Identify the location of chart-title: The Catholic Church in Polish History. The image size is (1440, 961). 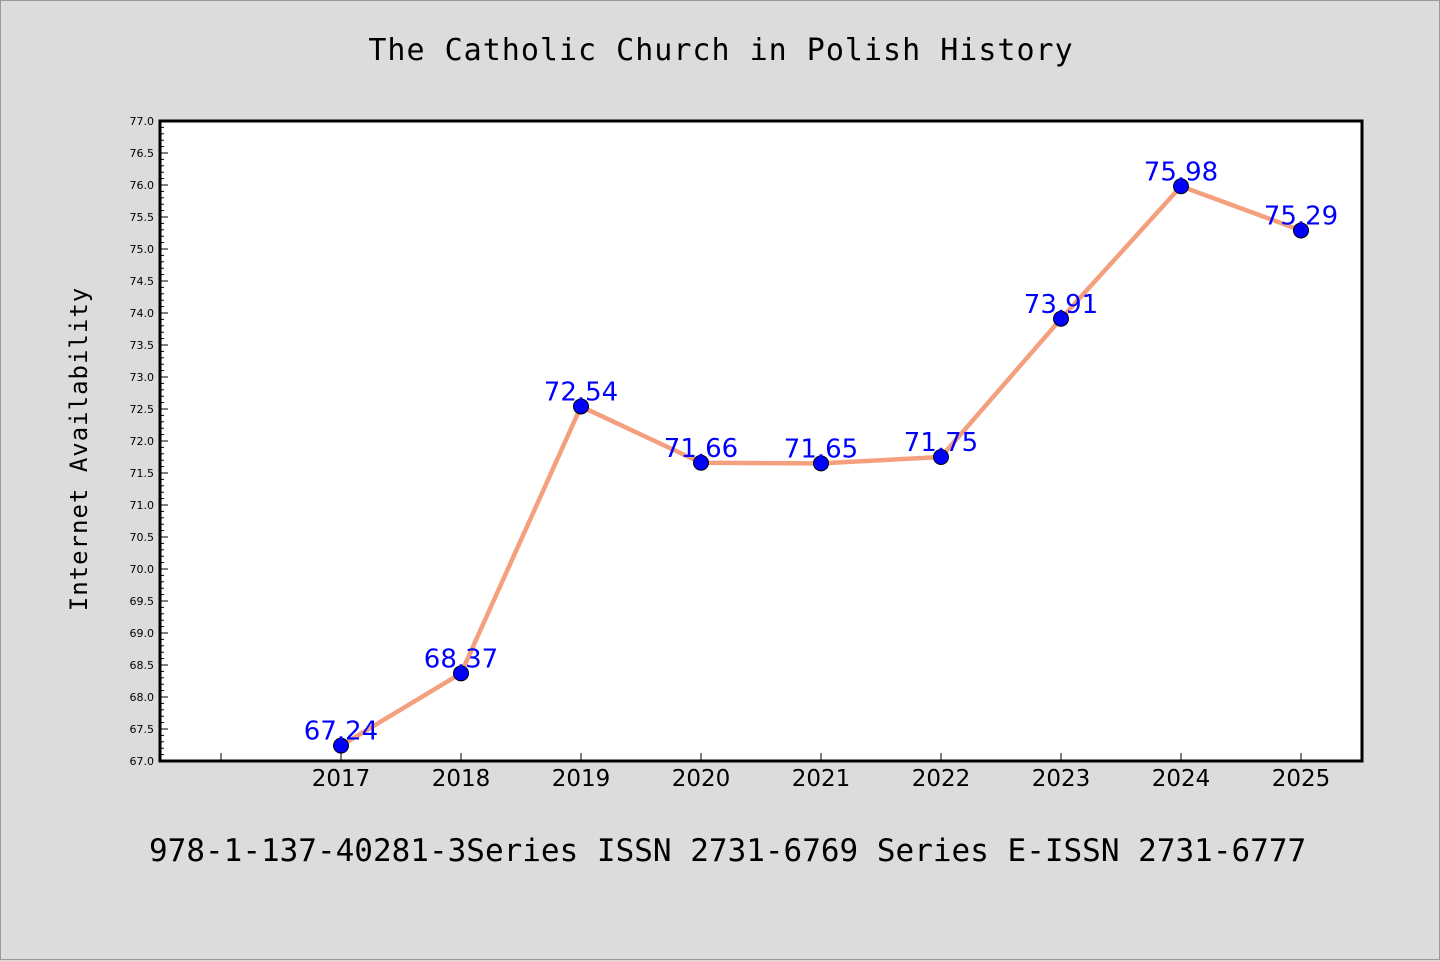
(721, 50).